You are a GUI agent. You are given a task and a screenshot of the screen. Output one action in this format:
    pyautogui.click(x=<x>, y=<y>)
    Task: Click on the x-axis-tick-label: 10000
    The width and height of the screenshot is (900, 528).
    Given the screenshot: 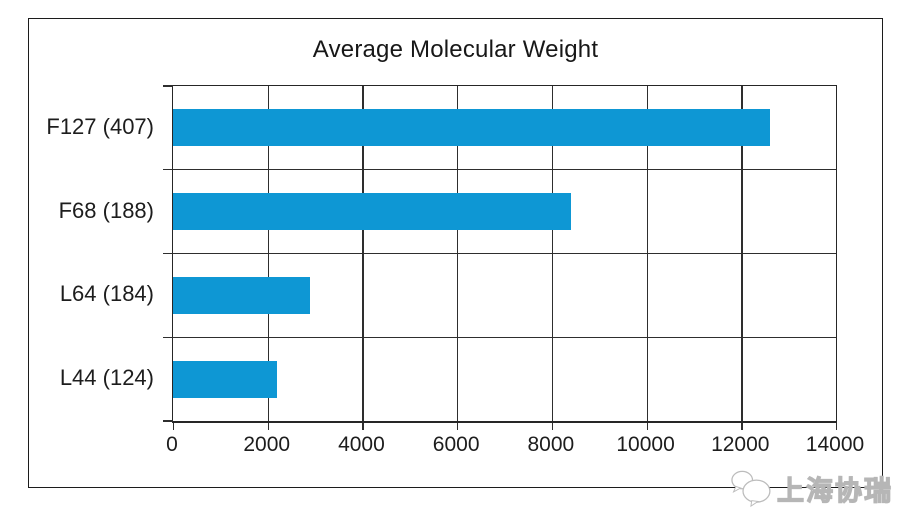 What is the action you would take?
    pyautogui.click(x=645, y=444)
    